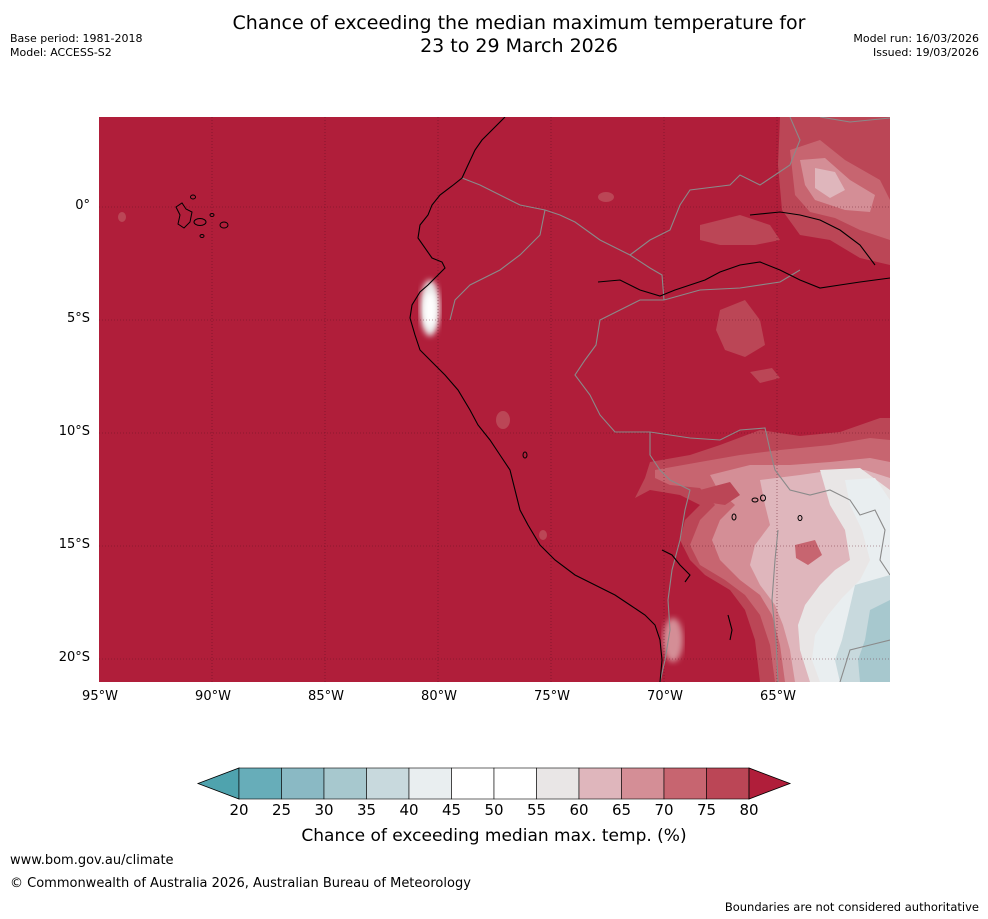 This screenshot has height=919, width=988. I want to click on lat-label-20s: 20°S, so click(74, 657).